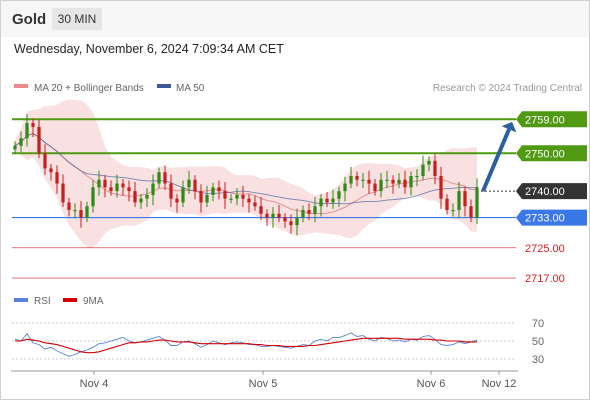  Describe the element at coordinates (42, 301) in the screenshot. I see `rsi-legend-label: RSI` at that location.